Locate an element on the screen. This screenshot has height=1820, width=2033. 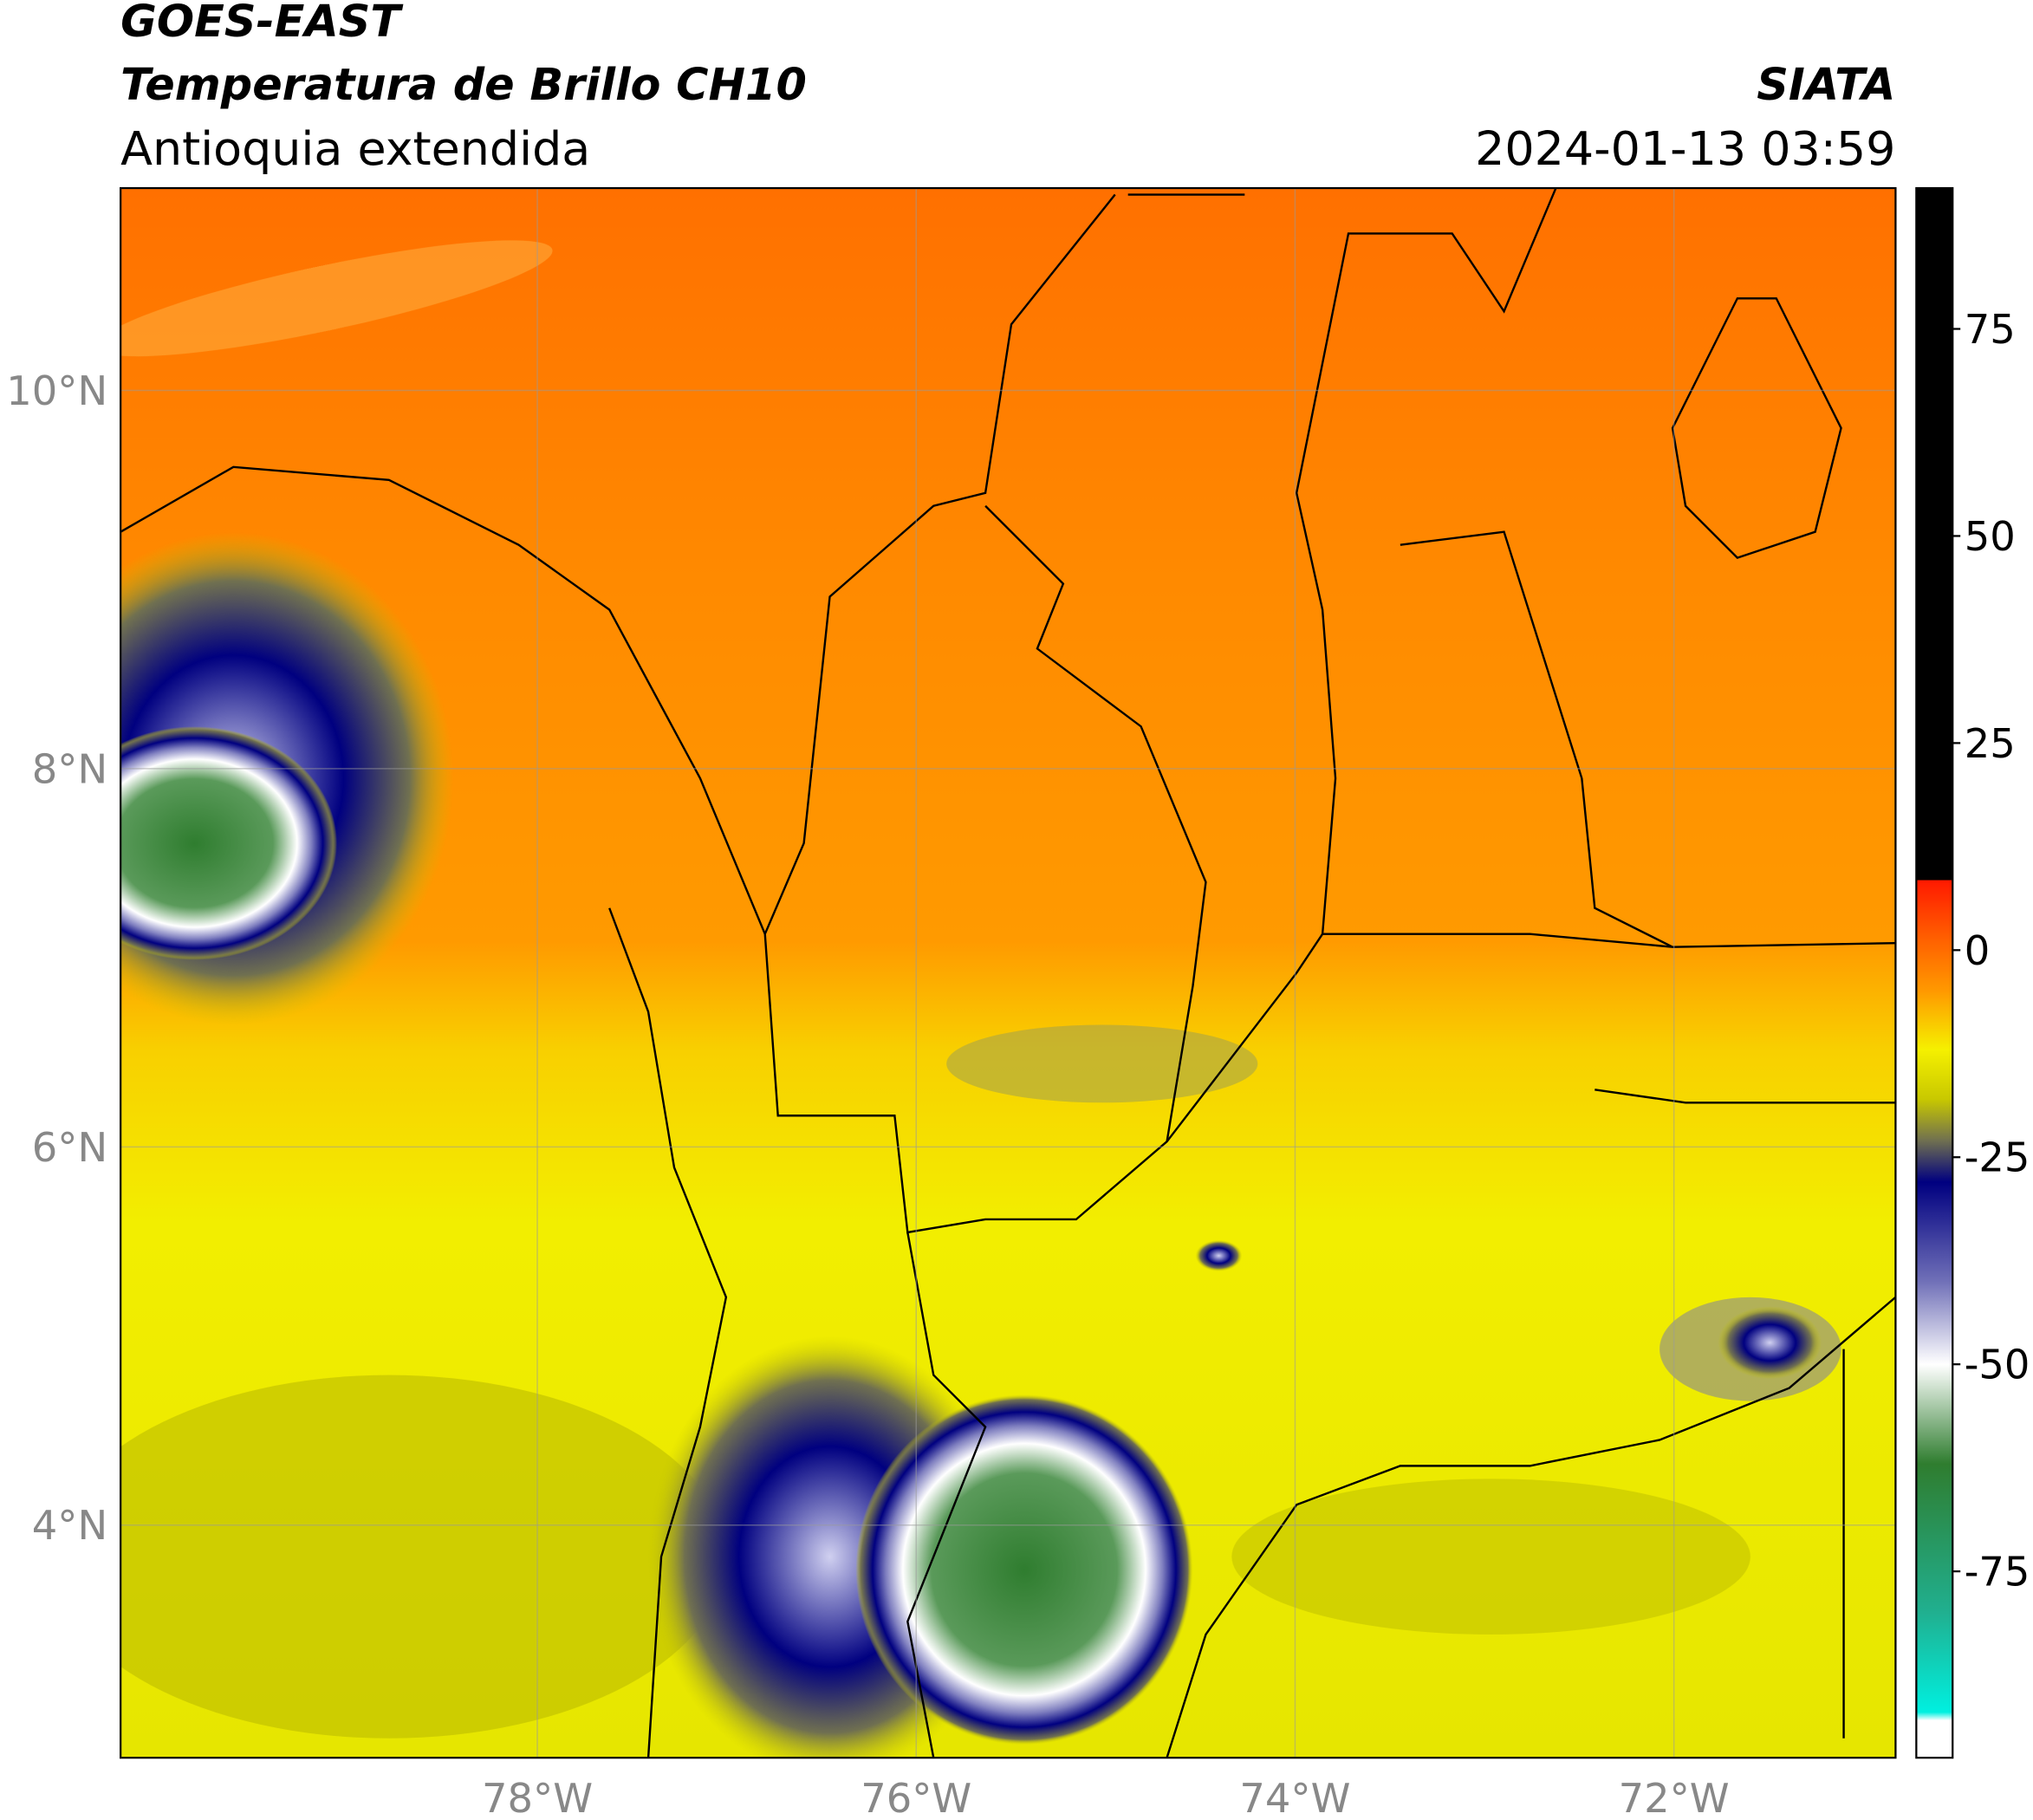
x-tick-label: 76°W is located at coordinates (916, 1797).